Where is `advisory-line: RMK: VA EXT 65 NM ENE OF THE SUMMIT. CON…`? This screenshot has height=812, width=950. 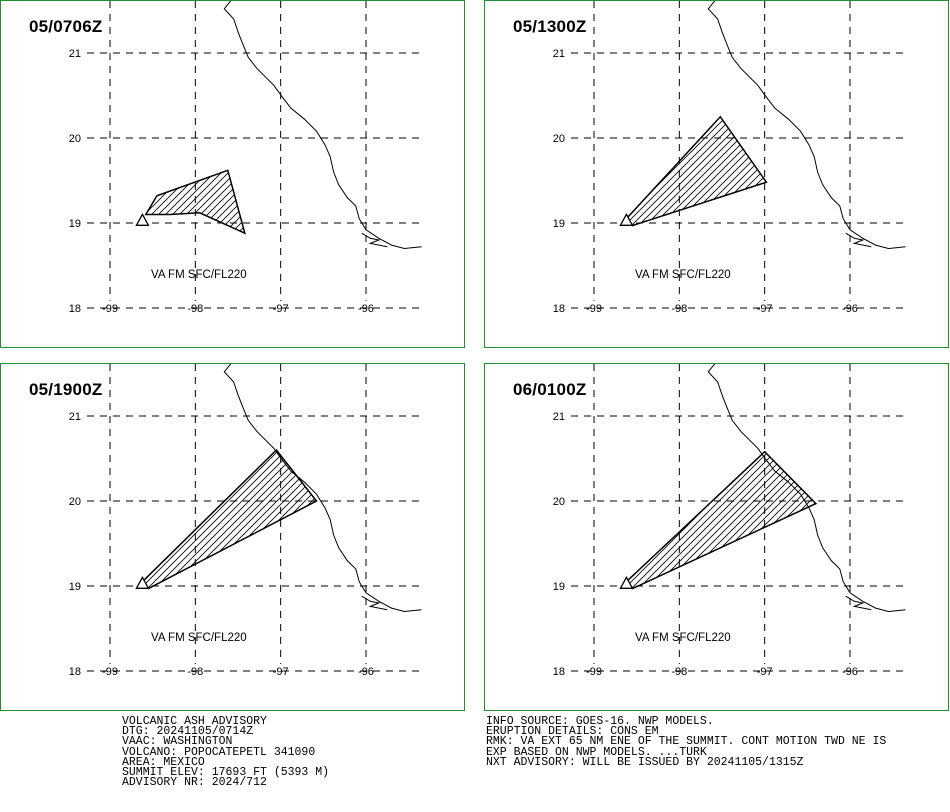 advisory-line: RMK: VA EXT 65 NM ENE OF THE SUMMIT. CON… is located at coordinates (686, 742).